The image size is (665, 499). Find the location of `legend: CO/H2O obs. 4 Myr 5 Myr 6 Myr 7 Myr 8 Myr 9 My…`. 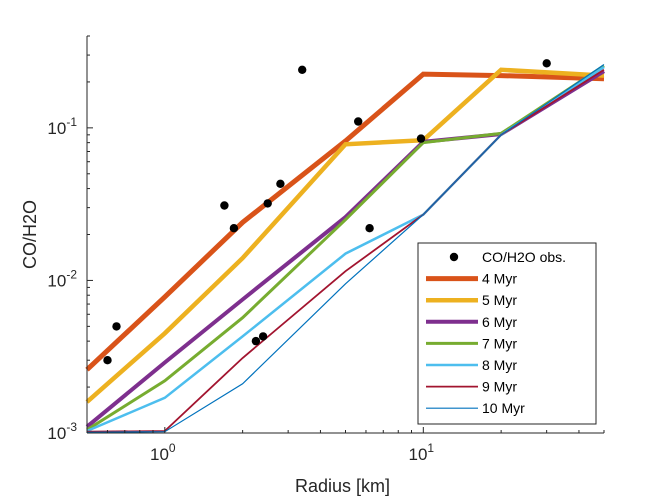

legend: CO/H2O obs. 4 Myr 5 Myr 6 Myr 7 Myr 8 Myr 9 My… is located at coordinates (507, 333).